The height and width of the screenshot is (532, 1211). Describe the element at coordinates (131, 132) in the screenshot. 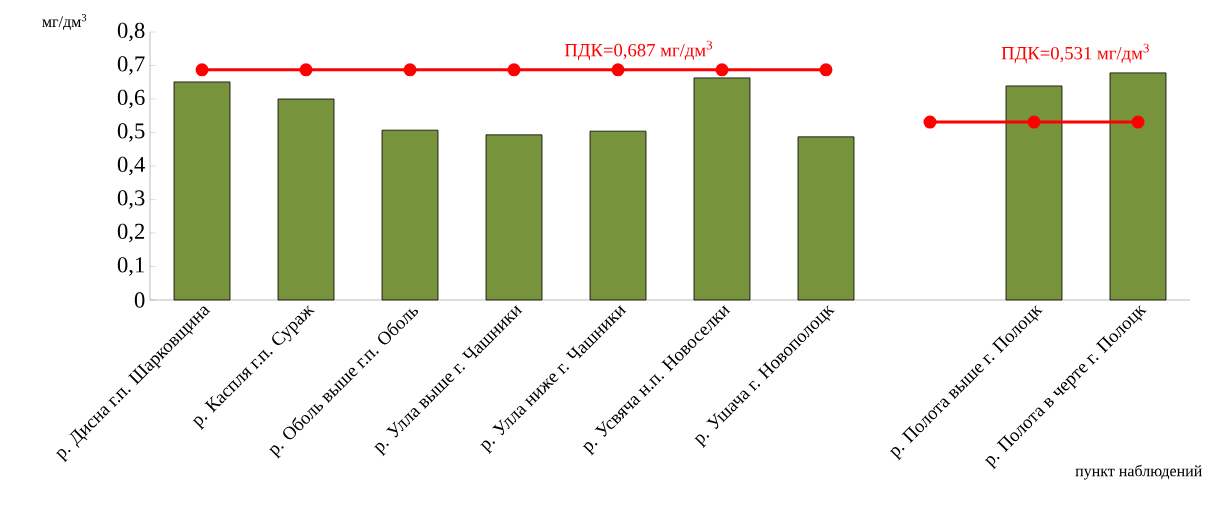

I see `y-tick-label: 0,5` at that location.